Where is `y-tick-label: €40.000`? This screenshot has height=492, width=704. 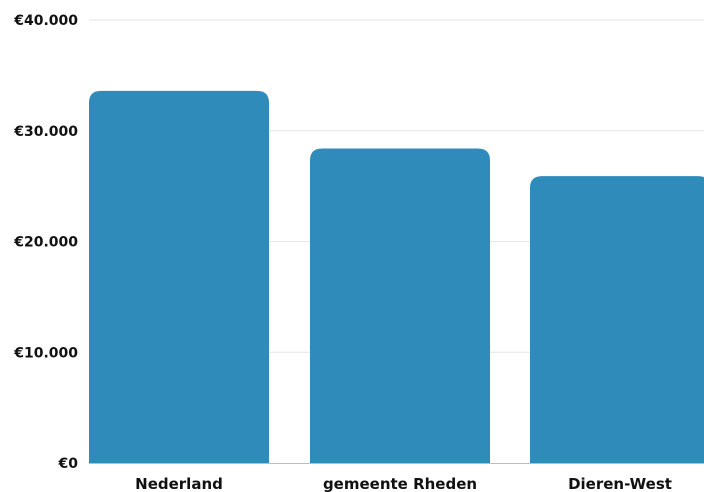 y-tick-label: €40.000 is located at coordinates (45, 21).